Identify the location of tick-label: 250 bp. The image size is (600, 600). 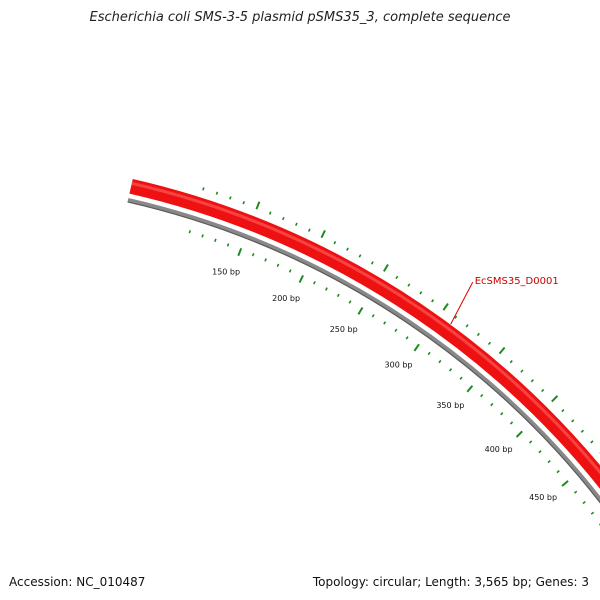
(344, 329).